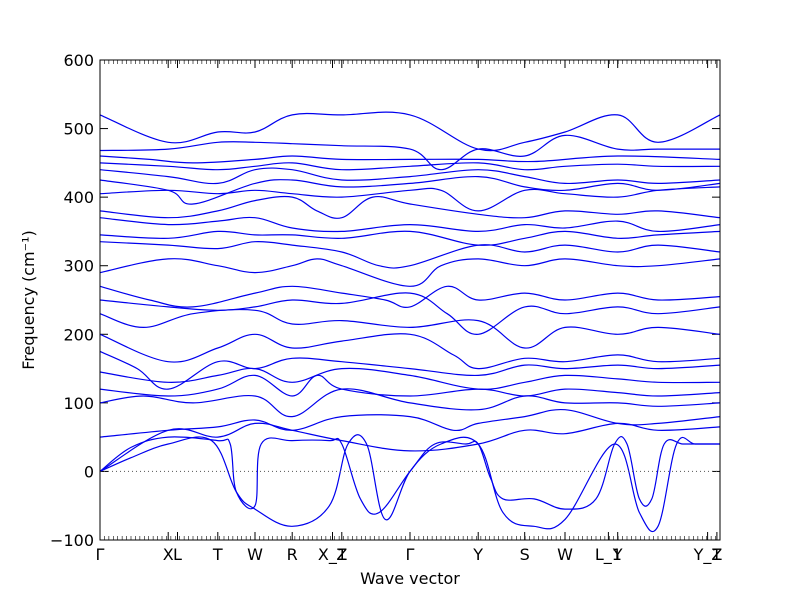  What do you see at coordinates (78, 60) in the screenshot?
I see `y-tick-label: 600` at bounding box center [78, 60].